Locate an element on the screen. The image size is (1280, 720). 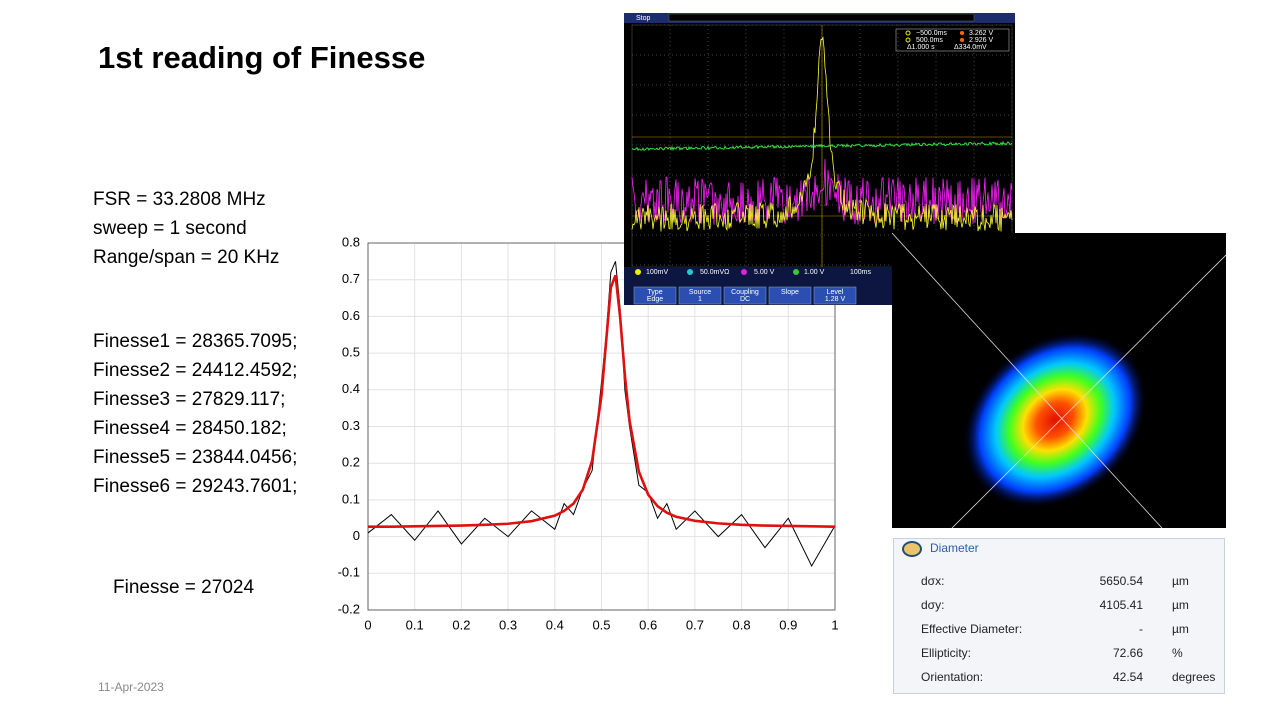
finesse: Finesse3 = 27829.117; is located at coordinates (189, 399).